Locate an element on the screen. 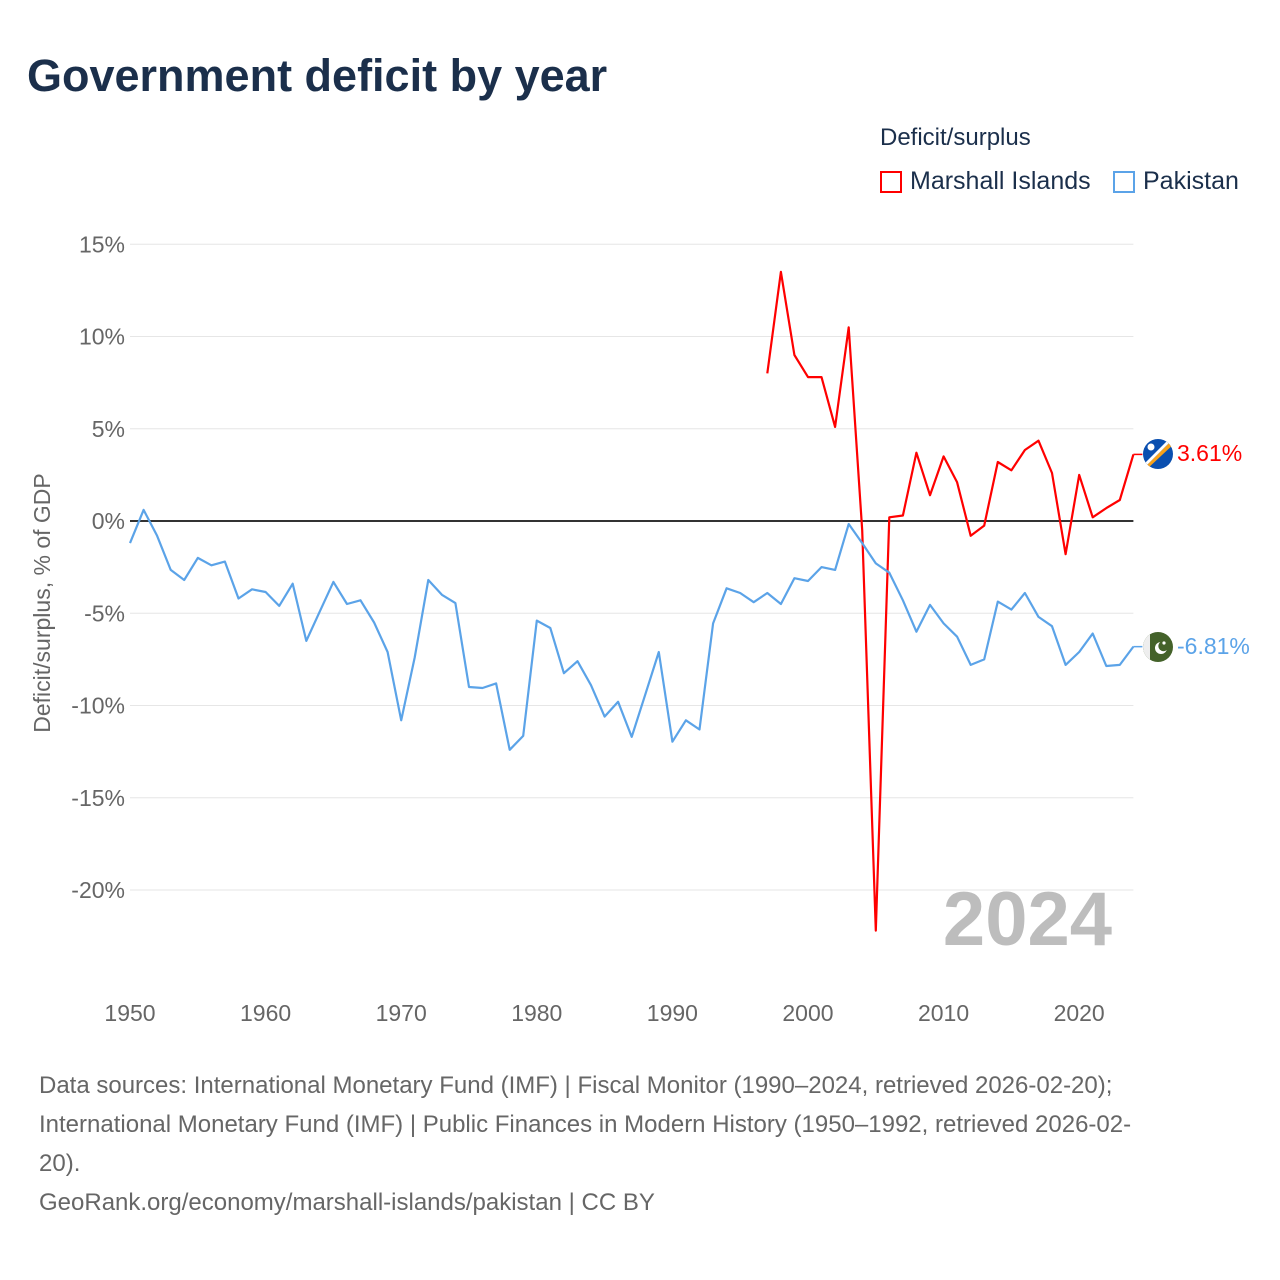  legend-title: Deficit/surplus is located at coordinates (955, 137).